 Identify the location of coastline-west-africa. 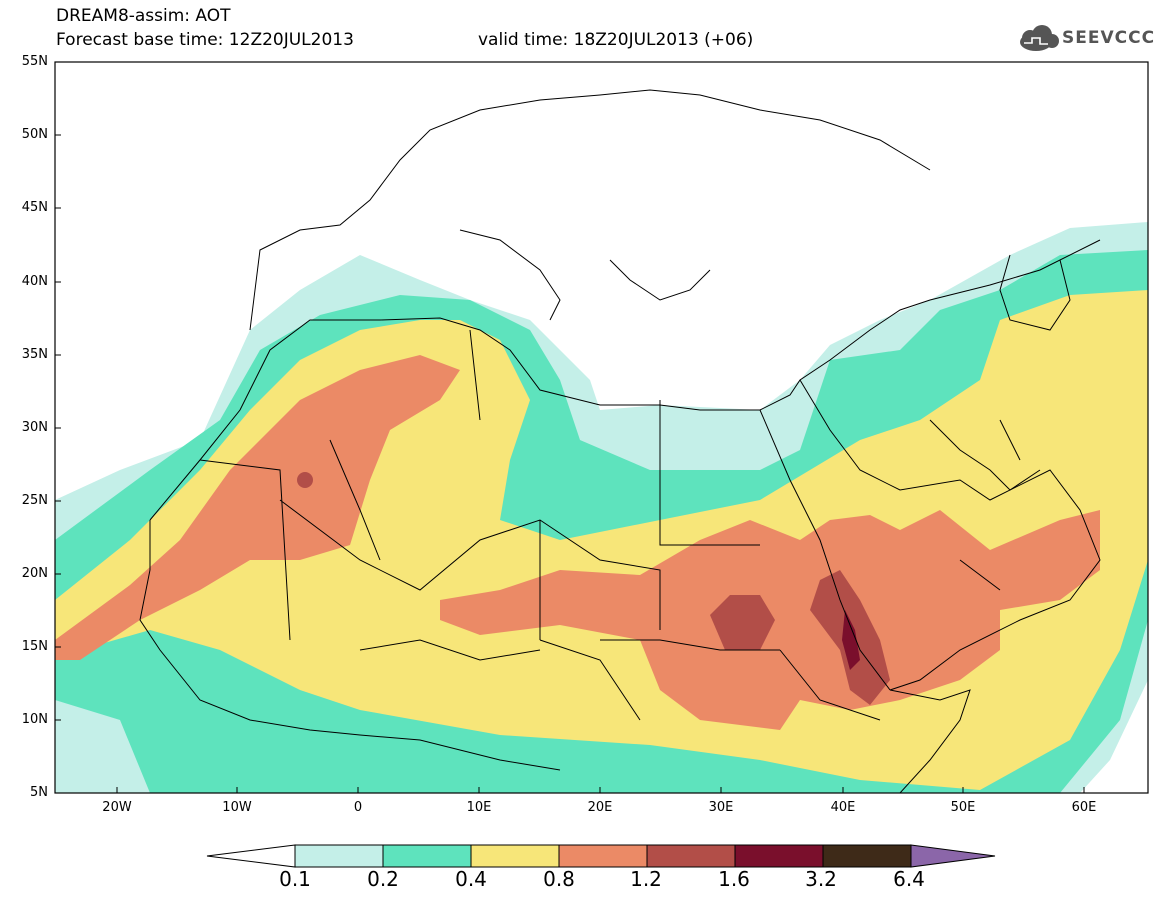
(350, 645).